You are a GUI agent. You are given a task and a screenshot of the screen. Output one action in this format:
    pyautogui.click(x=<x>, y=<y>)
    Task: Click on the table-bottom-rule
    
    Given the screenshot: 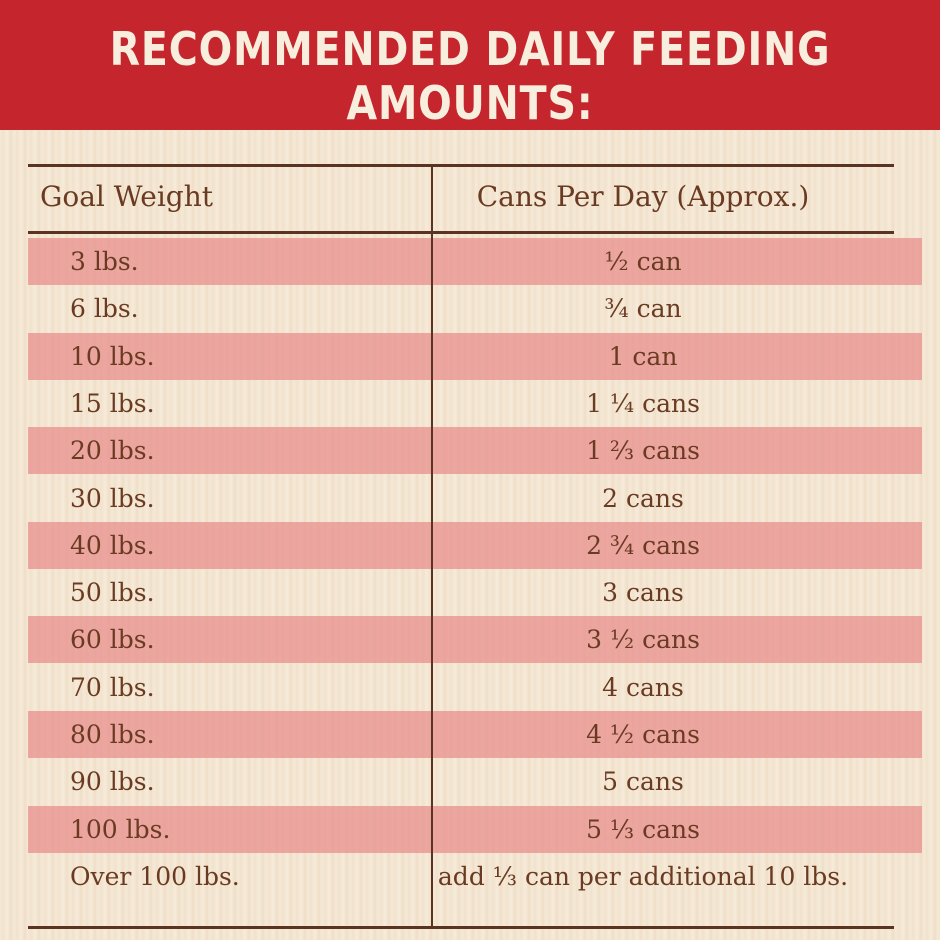 What is the action you would take?
    pyautogui.click(x=461, y=927)
    